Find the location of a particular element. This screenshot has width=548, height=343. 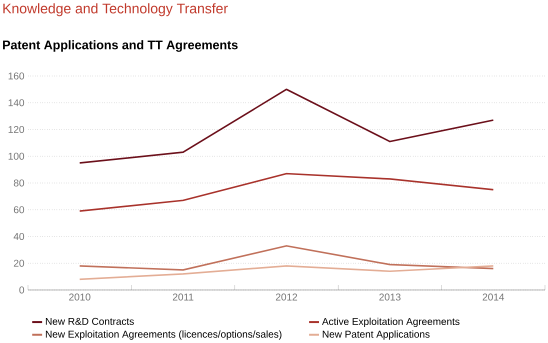

legend-label: New Patent Applications is located at coordinates (376, 335).